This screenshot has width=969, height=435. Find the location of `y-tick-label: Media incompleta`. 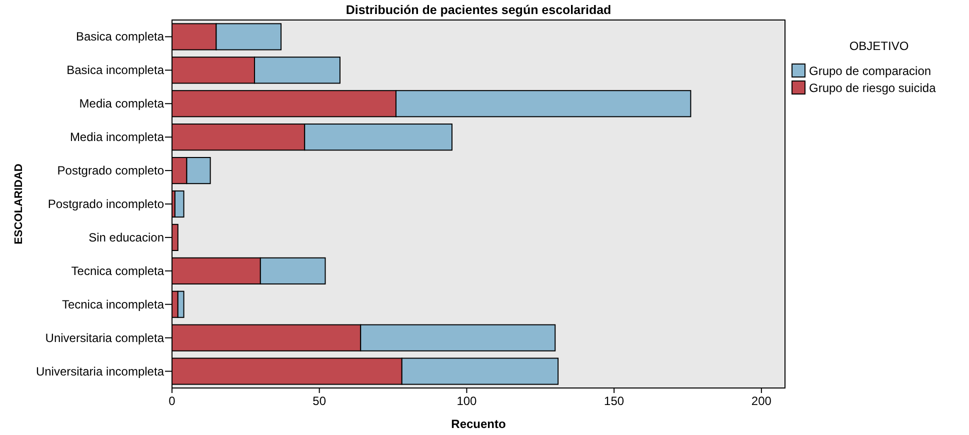

y-tick-label: Media incompleta is located at coordinates (117, 137).